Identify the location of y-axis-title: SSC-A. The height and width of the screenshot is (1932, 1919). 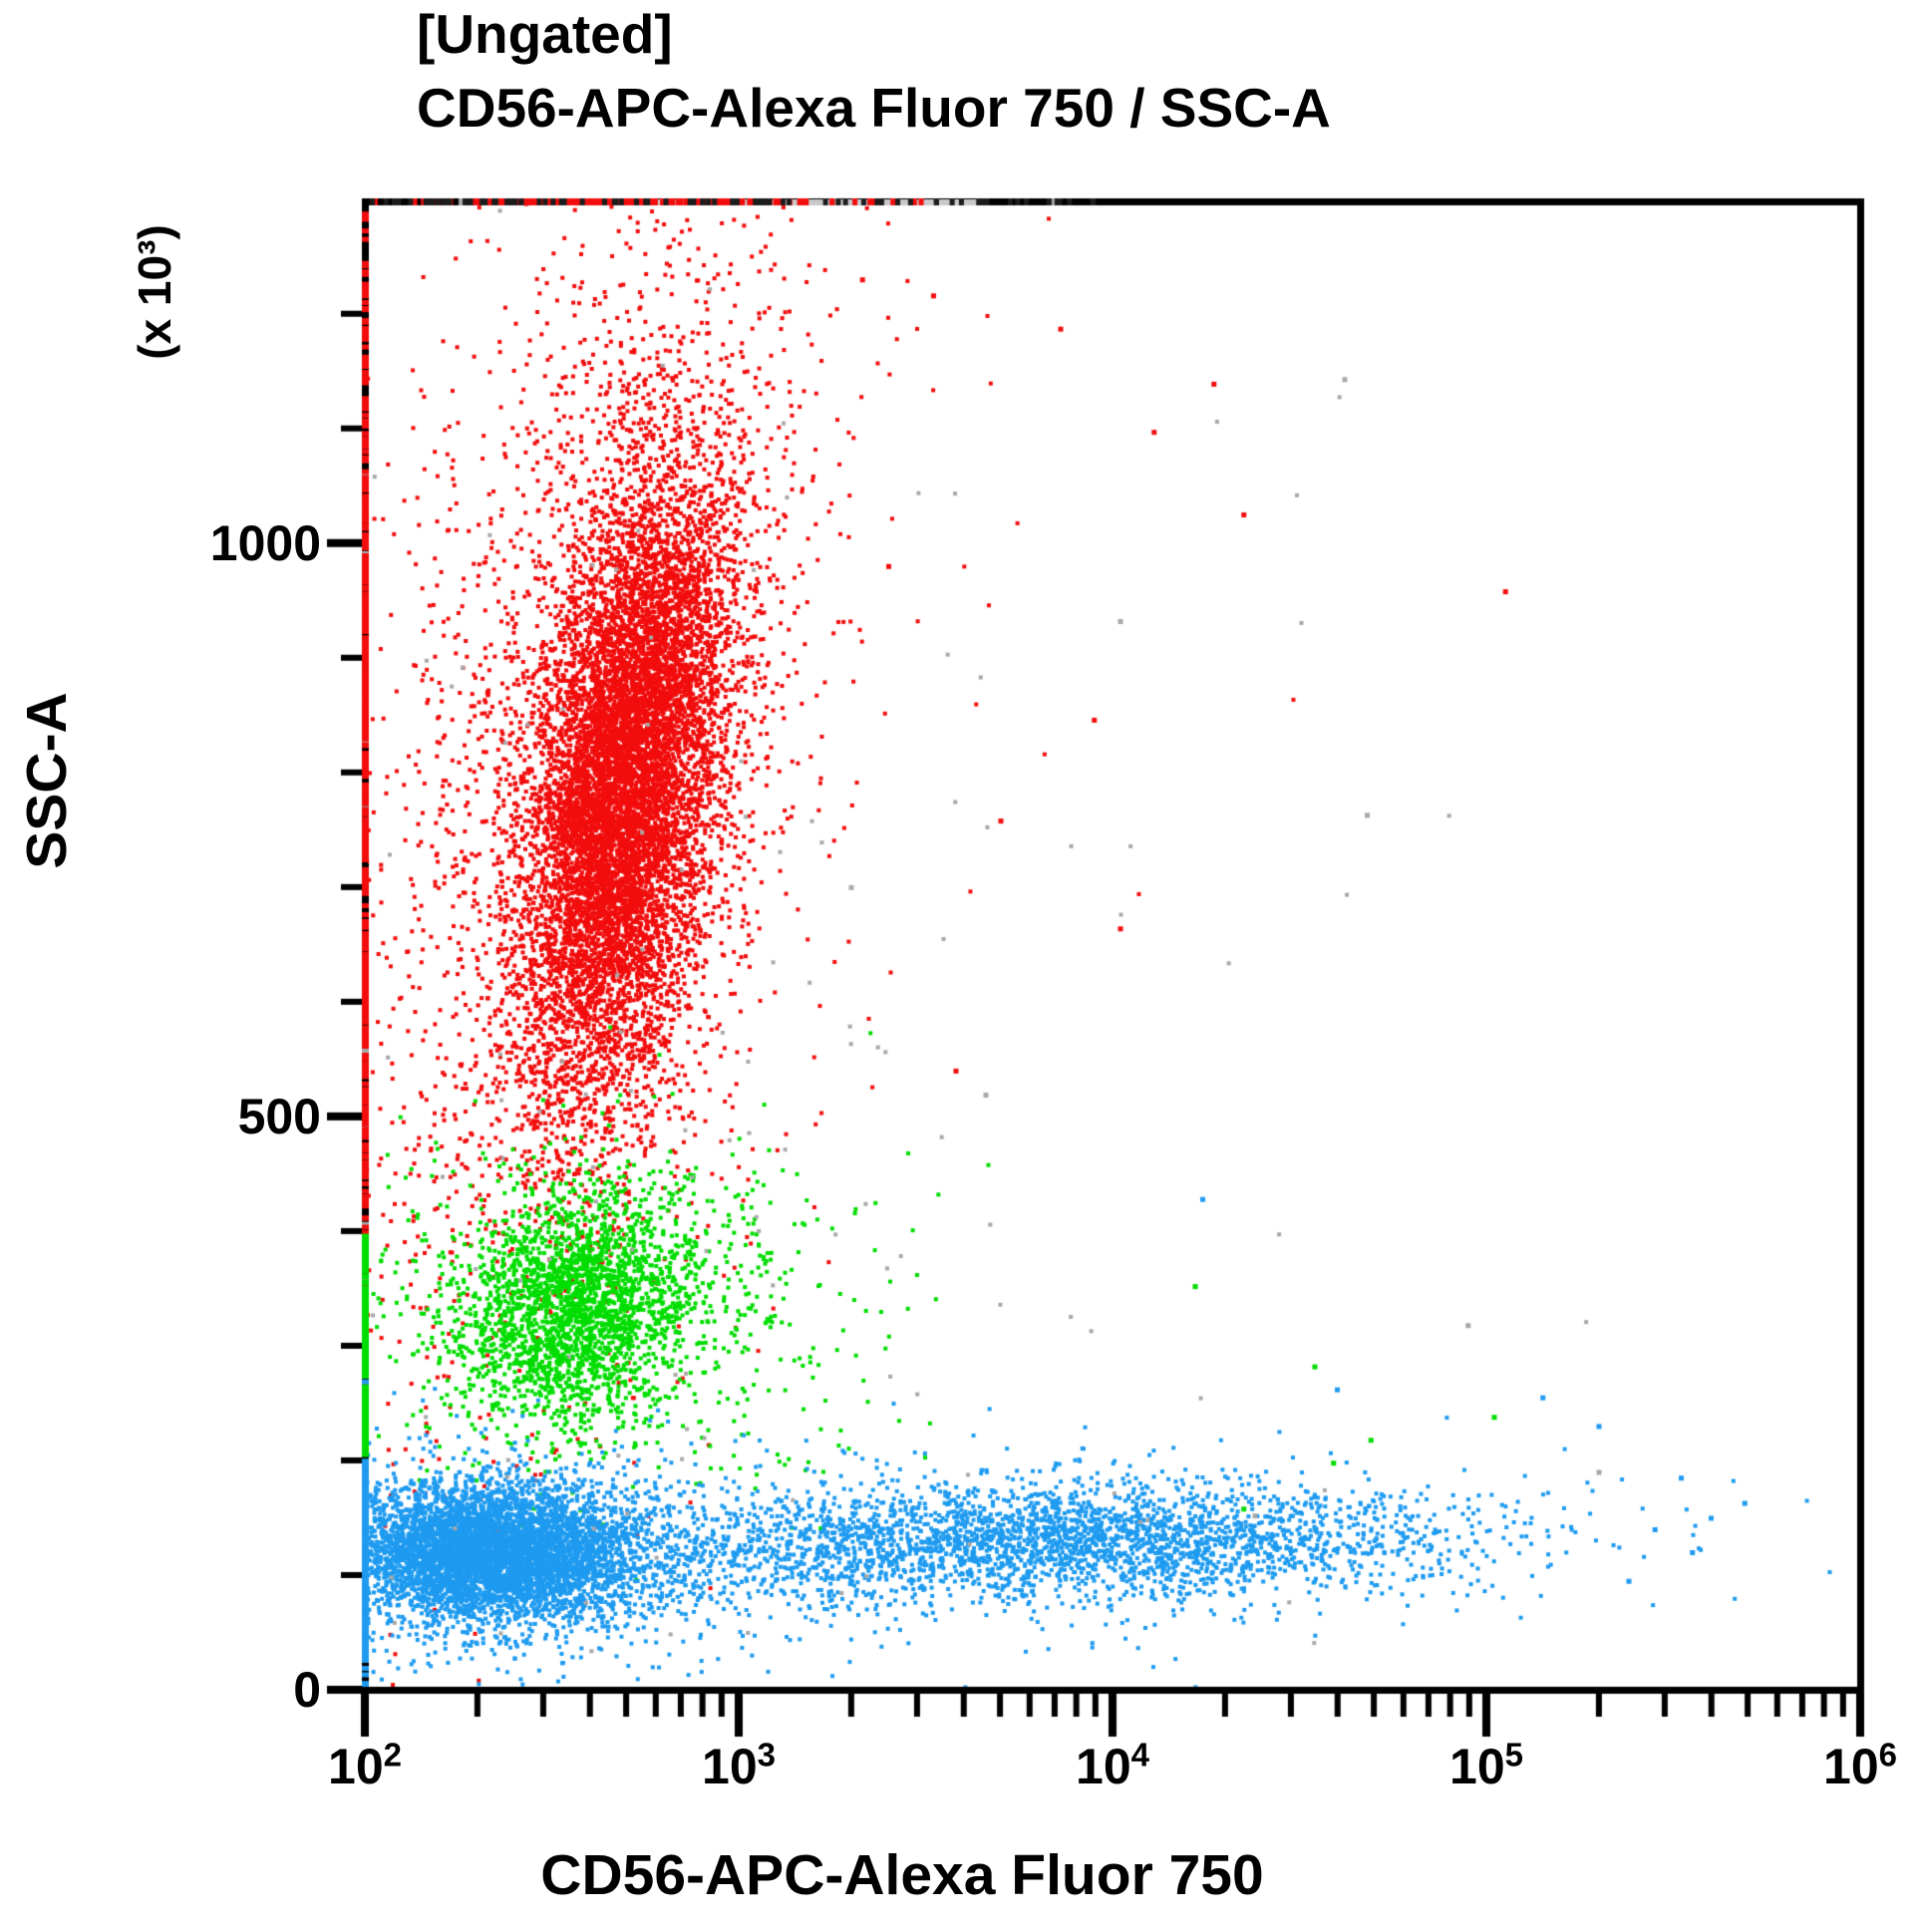
(47, 780).